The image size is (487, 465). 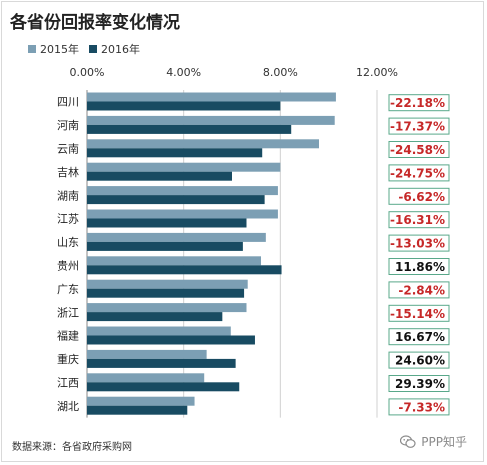 I want to click on category-label: 山东, so click(x=68, y=242).